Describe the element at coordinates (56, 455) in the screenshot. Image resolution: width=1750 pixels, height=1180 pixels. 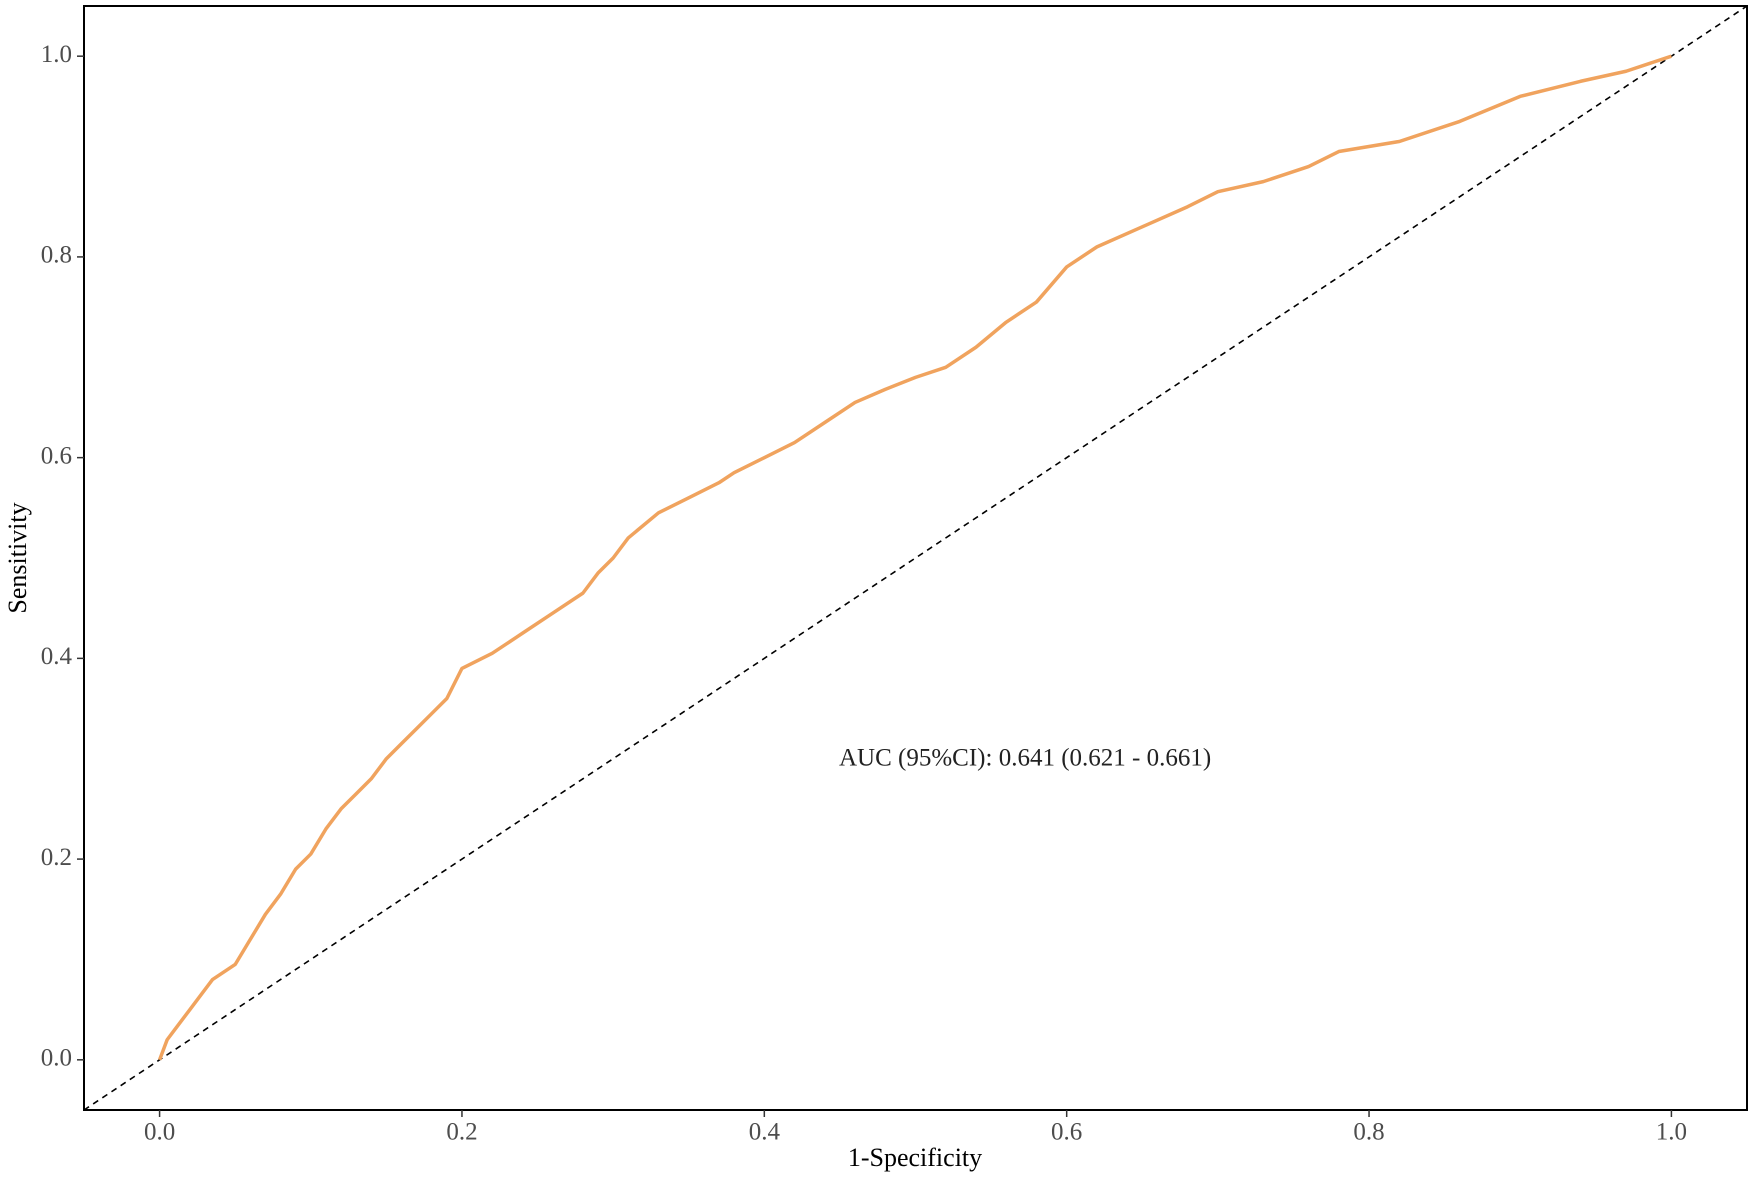
I see `y-tick-label: 0.6` at that location.